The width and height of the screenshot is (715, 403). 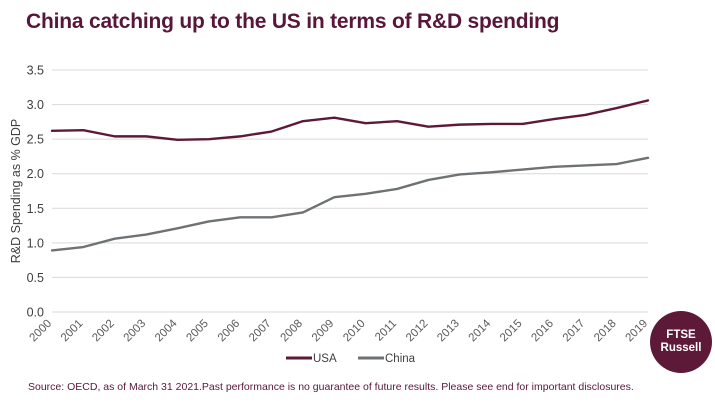 What do you see at coordinates (574, 331) in the screenshot?
I see `x-tick-label: 2017` at bounding box center [574, 331].